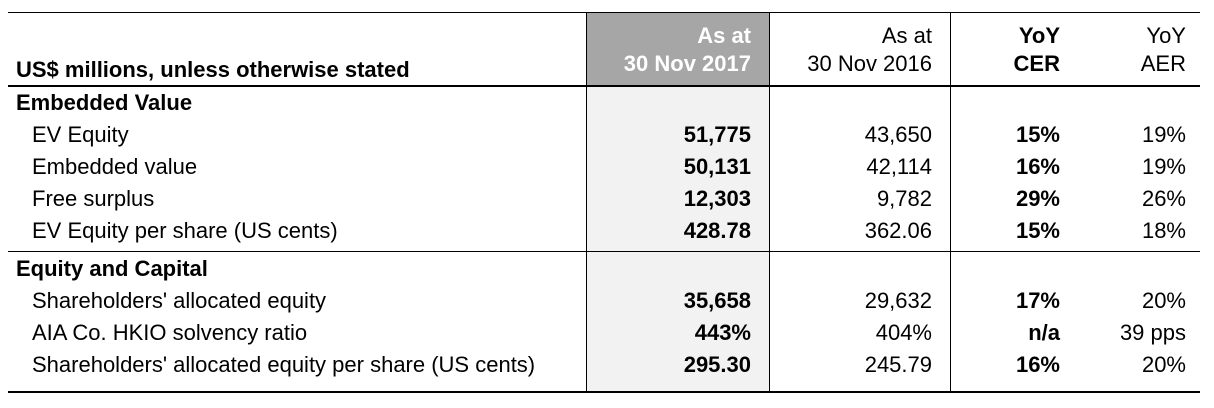  What do you see at coordinates (1037, 198) in the screenshot?
I see `yoy-cer: 29%` at bounding box center [1037, 198].